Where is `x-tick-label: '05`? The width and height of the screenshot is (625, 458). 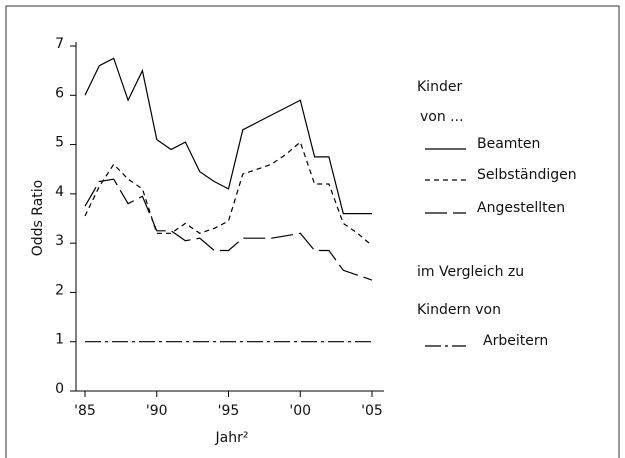
x-tick-label: '05 is located at coordinates (372, 411).